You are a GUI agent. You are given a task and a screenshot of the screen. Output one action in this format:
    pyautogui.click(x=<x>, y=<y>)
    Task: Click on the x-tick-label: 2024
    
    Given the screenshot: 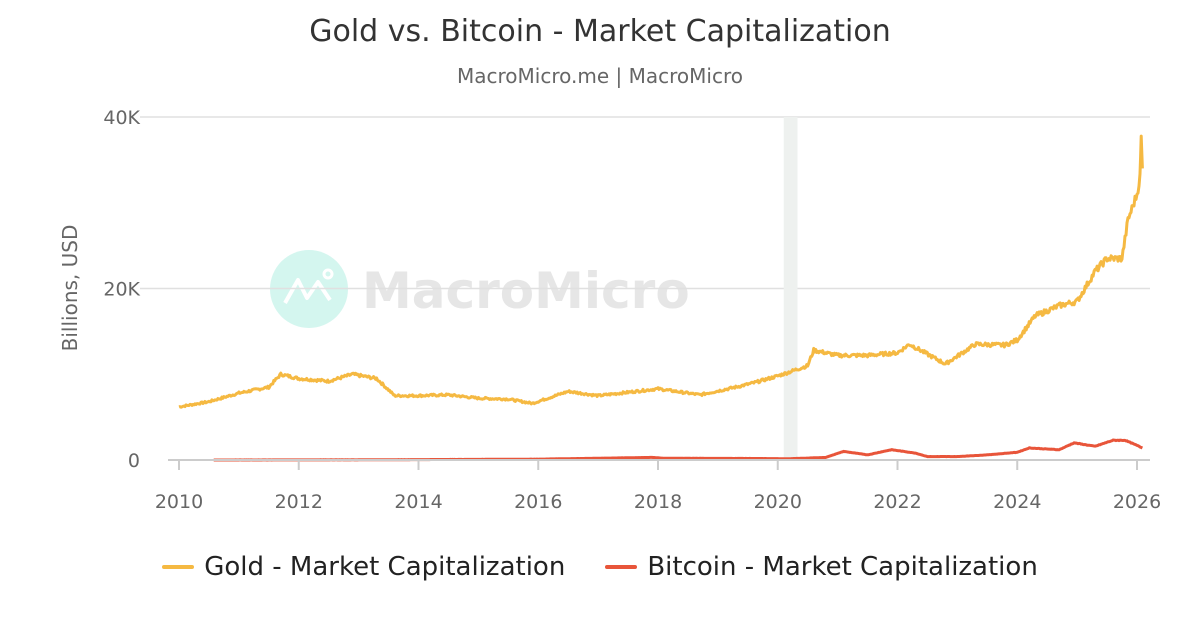 What is the action you would take?
    pyautogui.click(x=1017, y=502)
    